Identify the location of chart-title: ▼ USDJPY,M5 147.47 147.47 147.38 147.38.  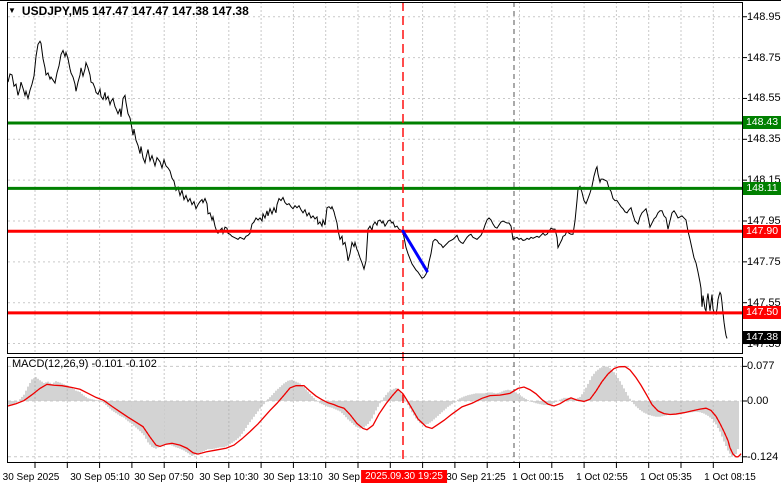
(128, 11).